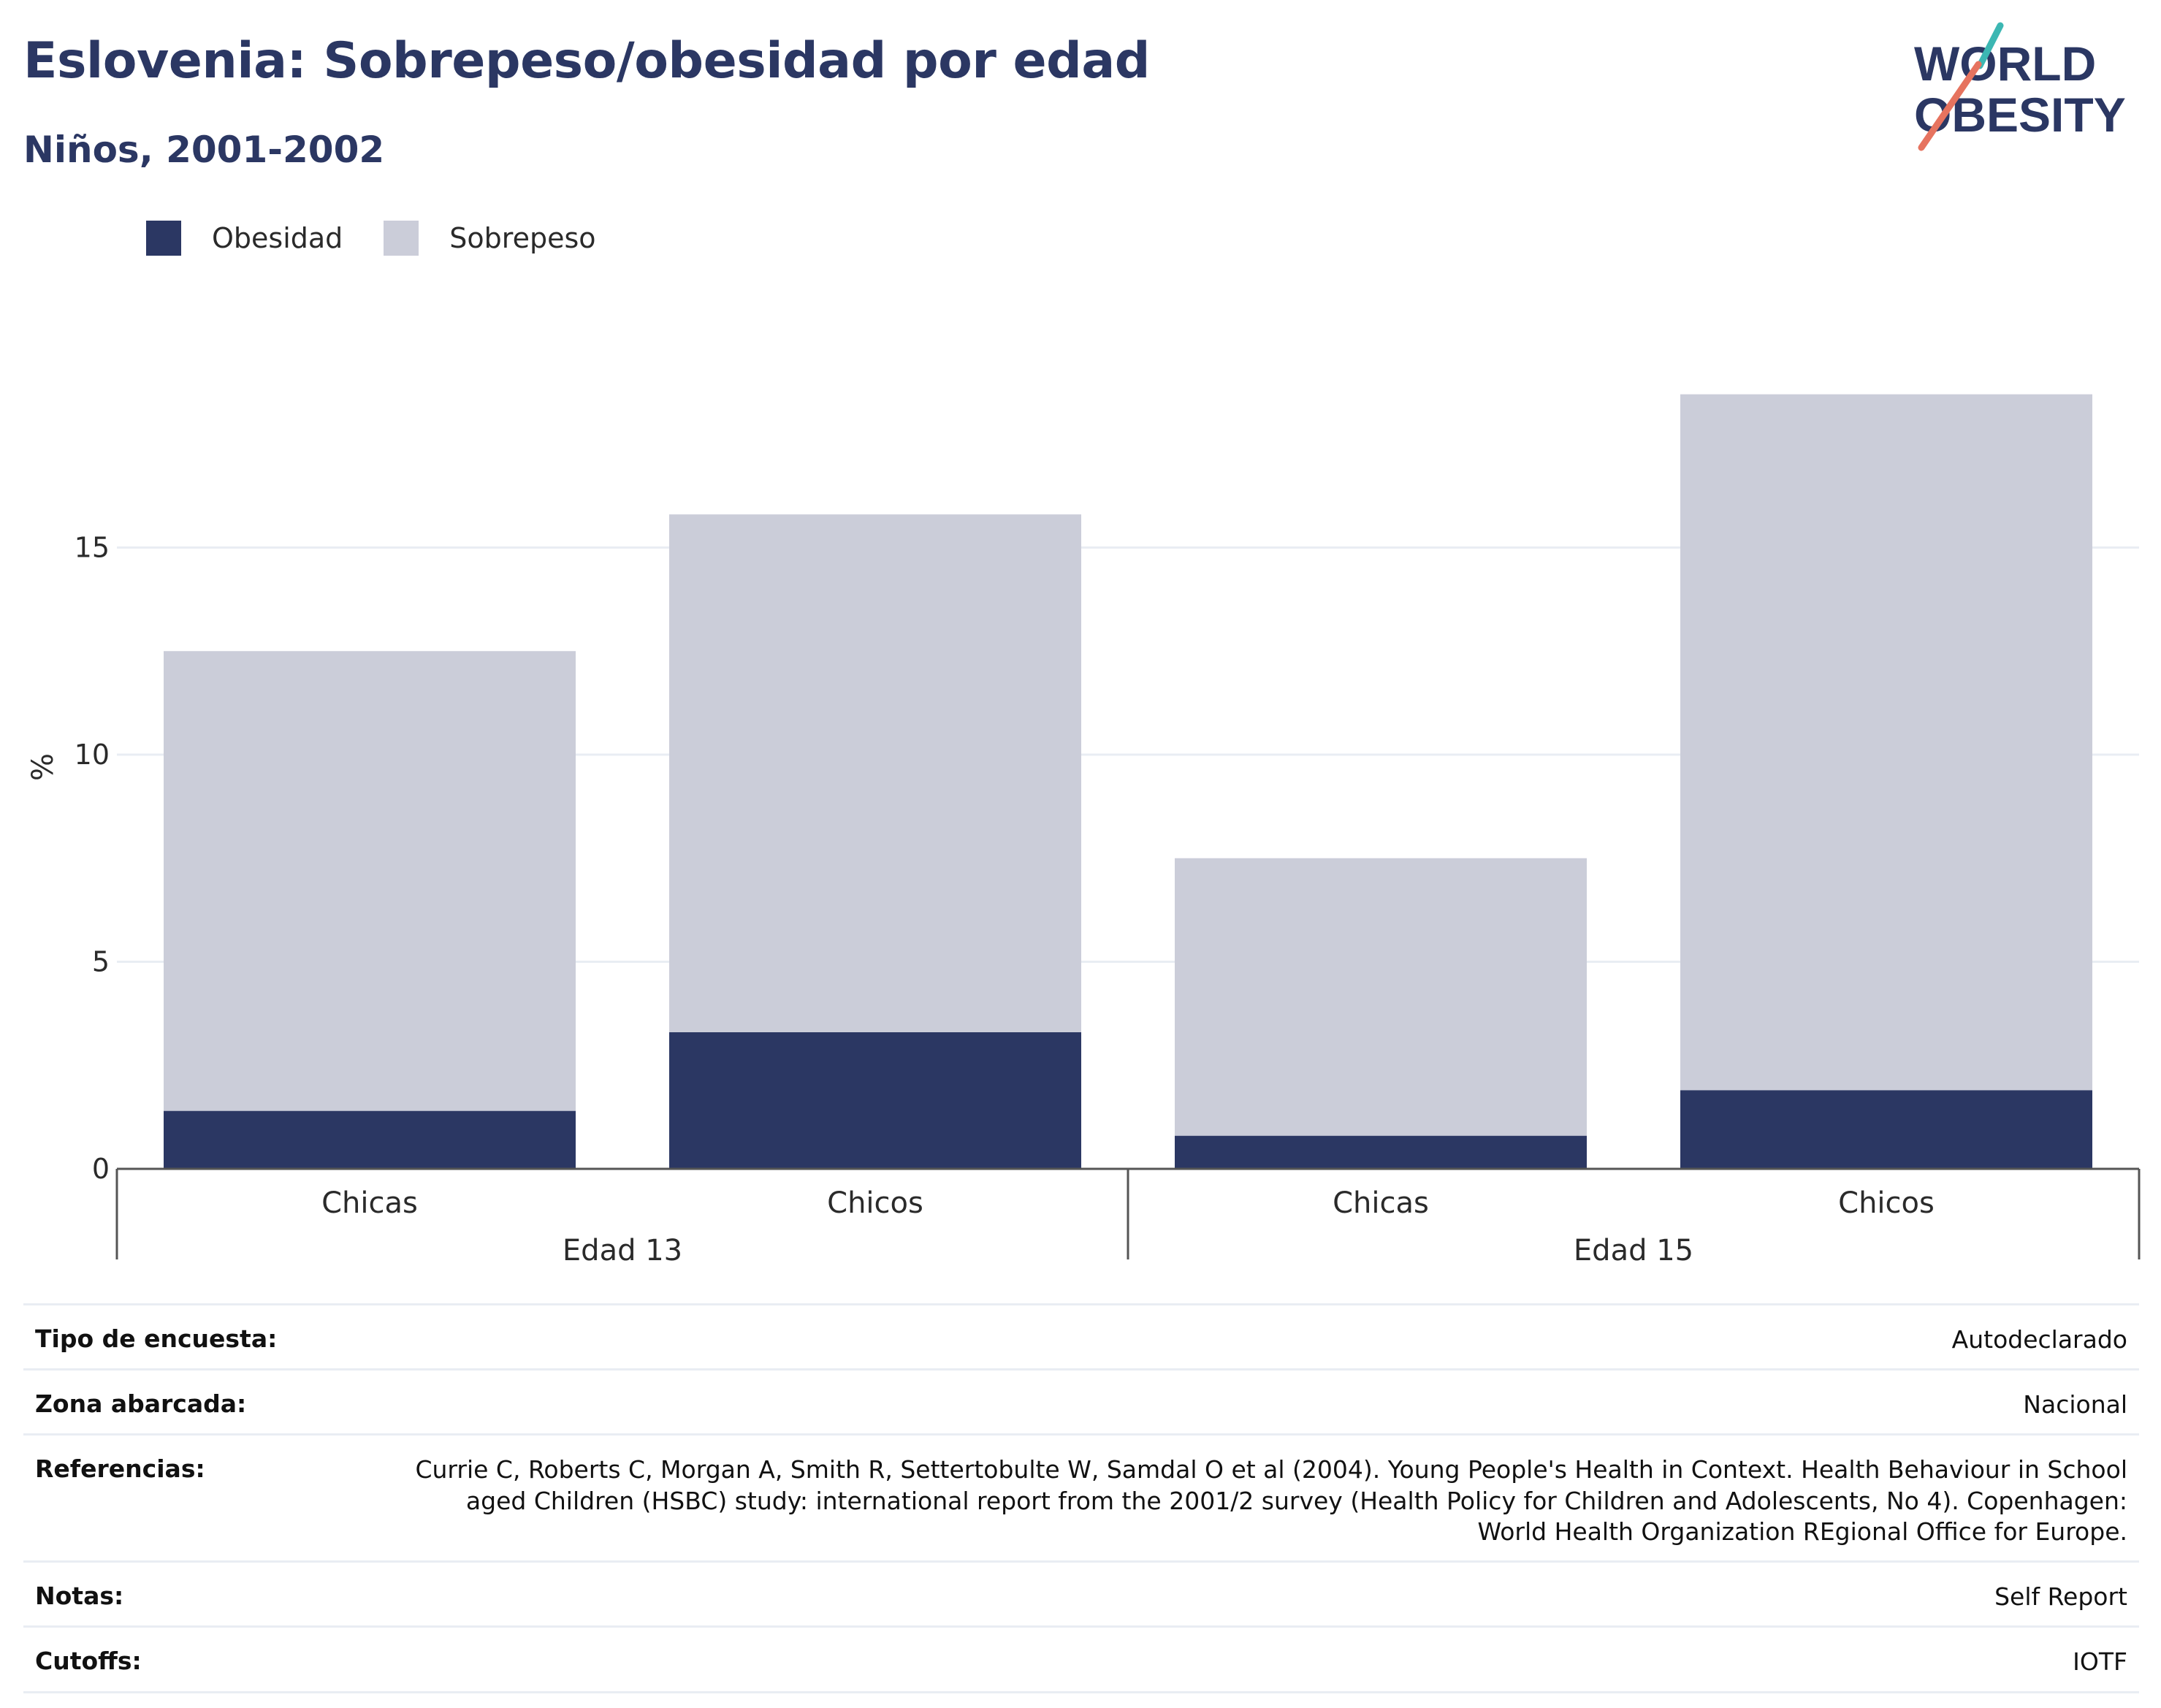 This screenshot has height=1708, width=2161. I want to click on metadata-value: IOTF, so click(2100, 1662).